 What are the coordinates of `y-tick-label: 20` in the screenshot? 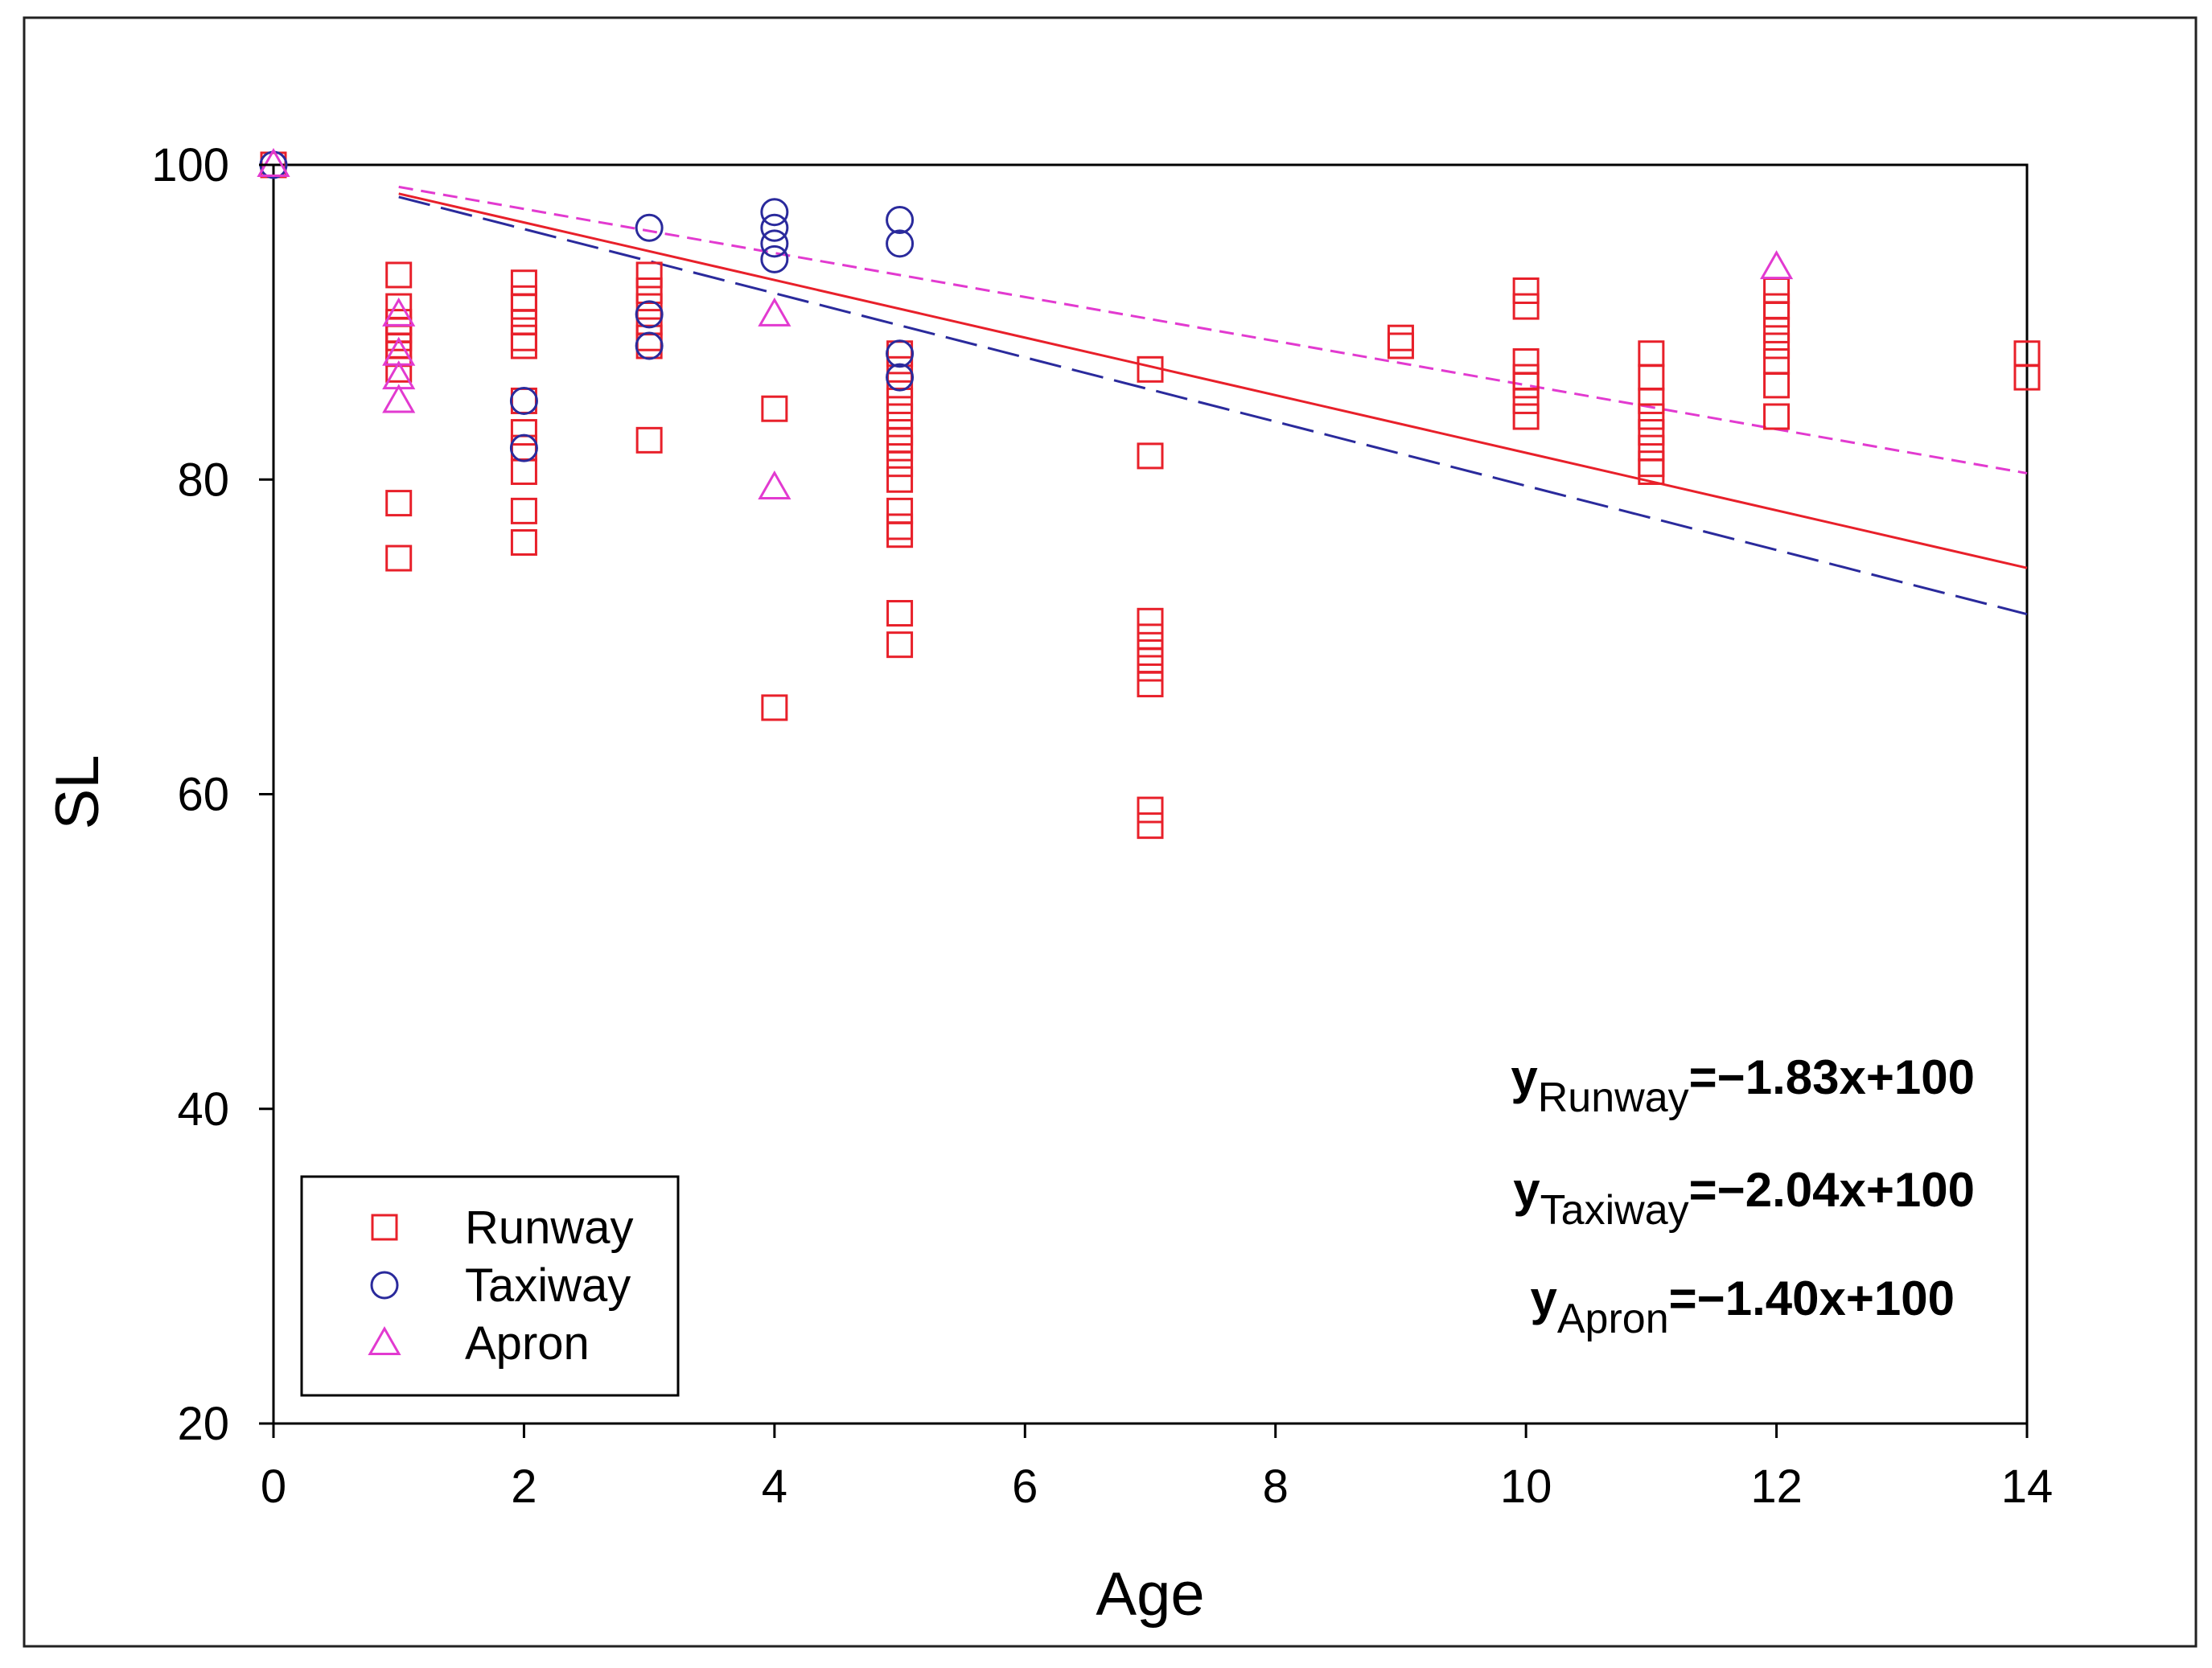 It's located at (203, 1424).